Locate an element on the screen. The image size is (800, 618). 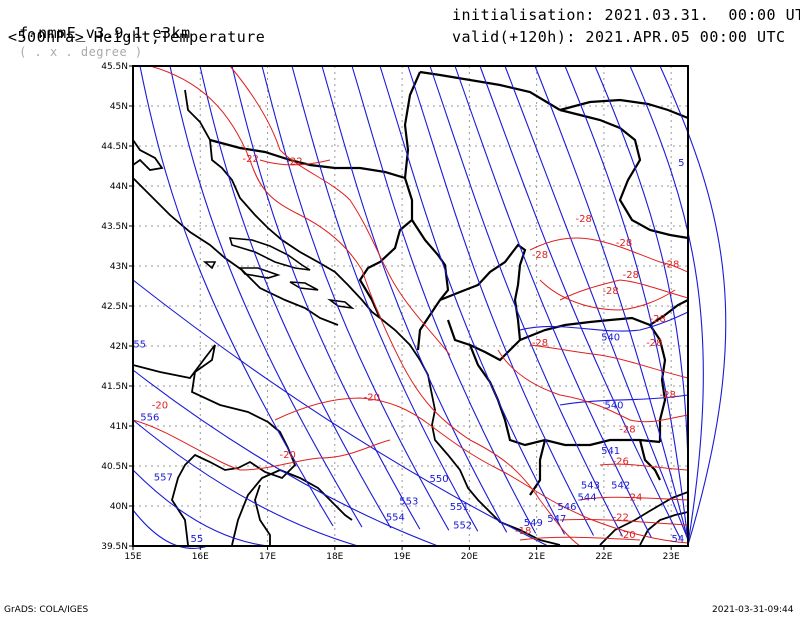
height-contour-label: 553 is located at coordinates (408, 501).